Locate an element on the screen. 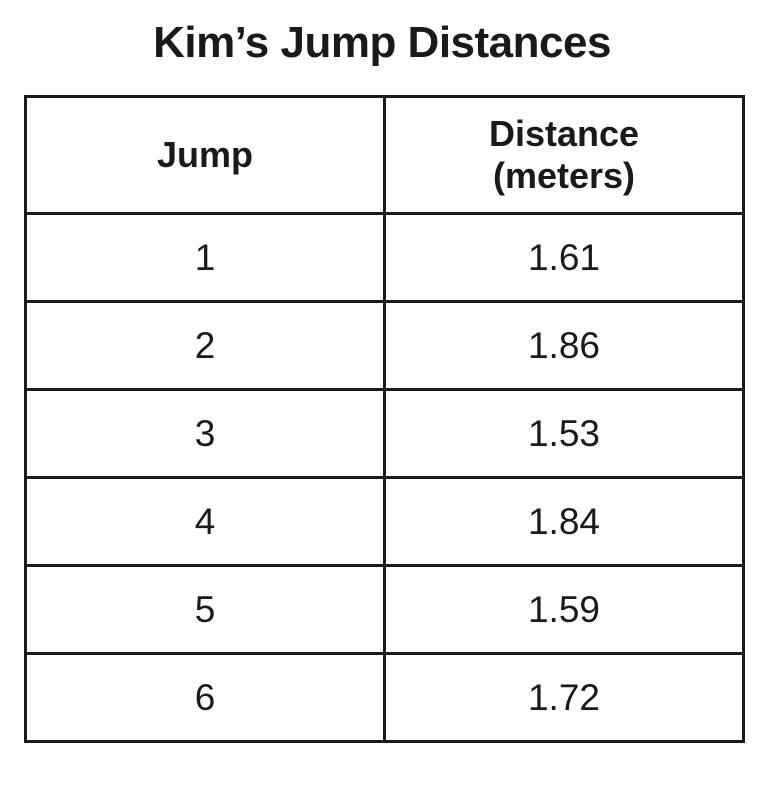  distance-cell: 1.61 is located at coordinates (564, 257).